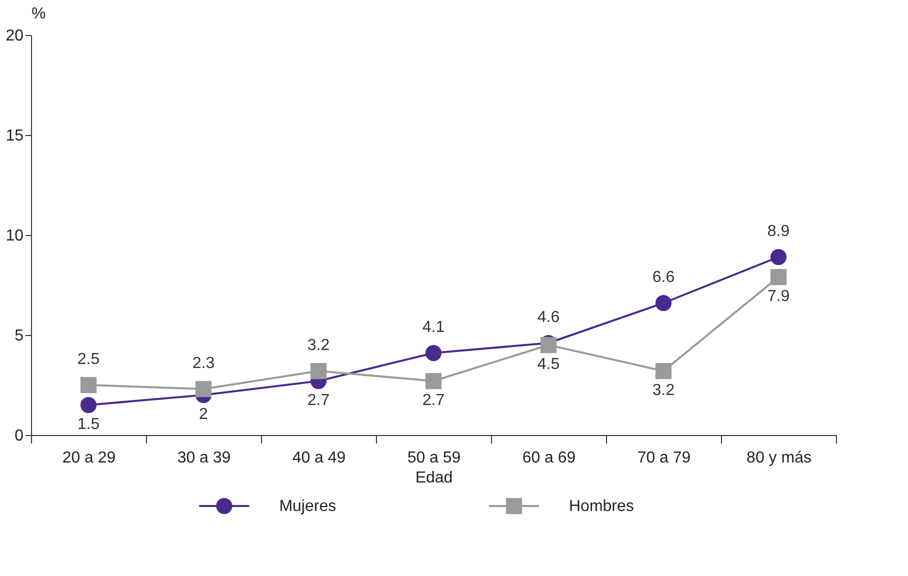 Image resolution: width=908 pixels, height=576 pixels. I want to click on x-tick-label: 30 a 39, so click(204, 458).